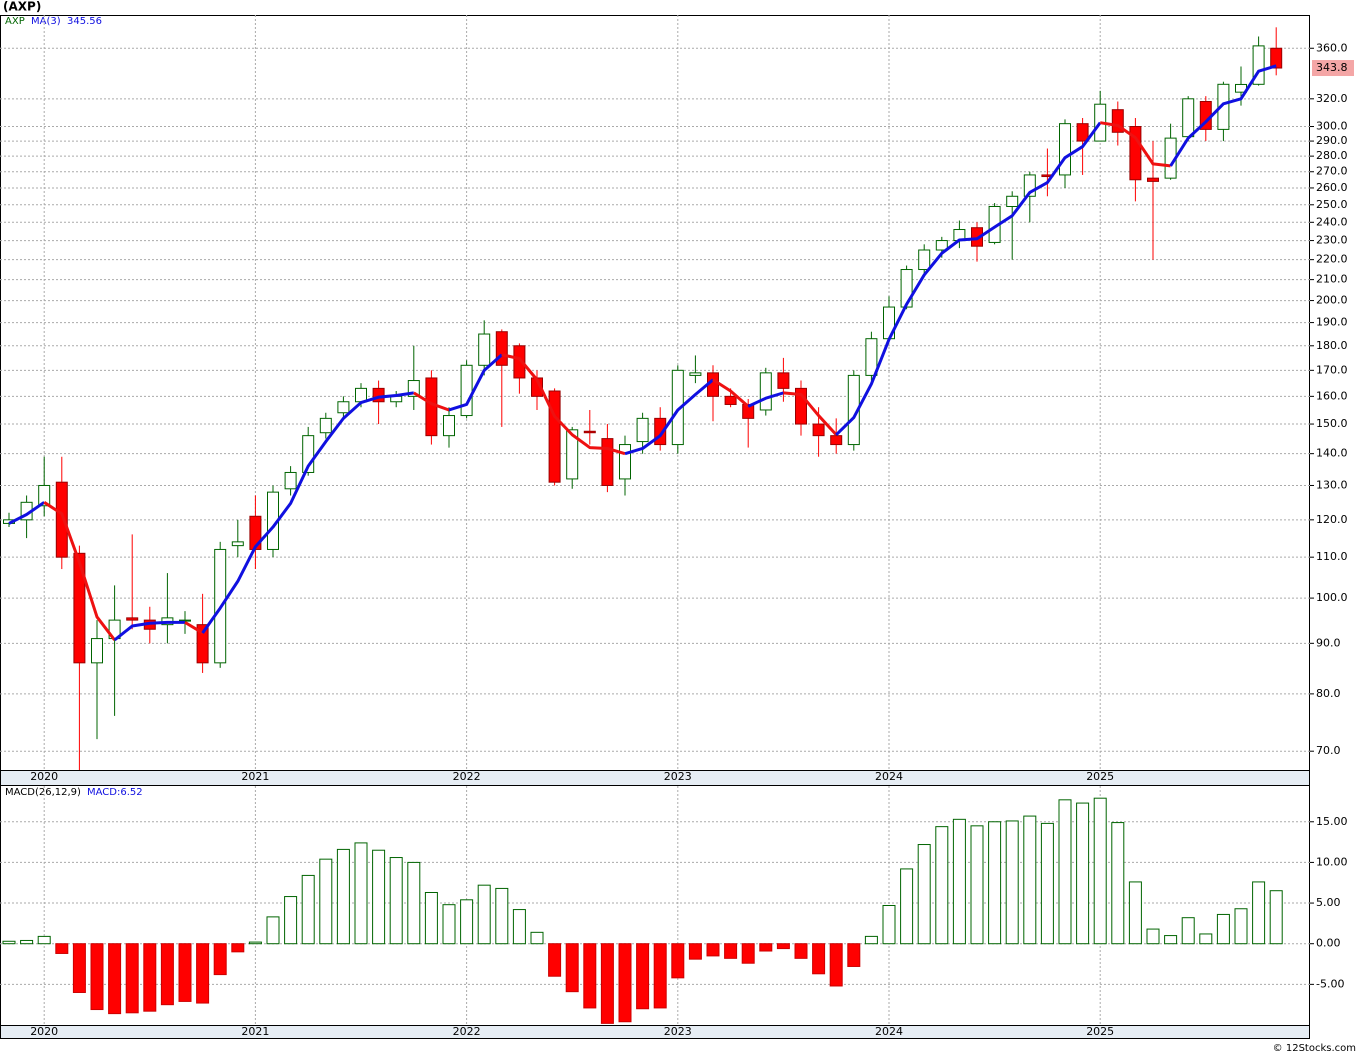  Describe the element at coordinates (1330, 983) in the screenshot. I see `y-tick-label: -5.00` at that location.